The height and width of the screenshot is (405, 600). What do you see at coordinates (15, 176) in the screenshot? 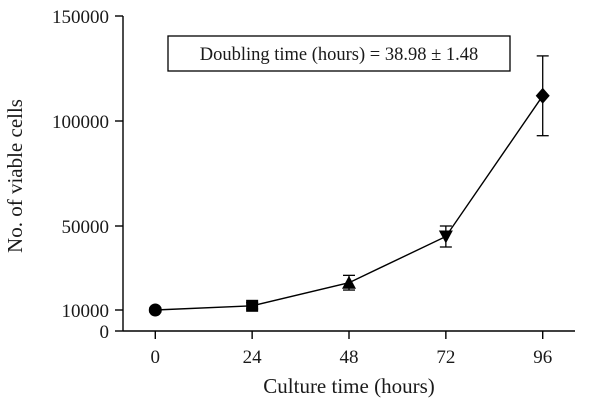
I see `y-axis-title: No. of viable cells` at bounding box center [15, 176].